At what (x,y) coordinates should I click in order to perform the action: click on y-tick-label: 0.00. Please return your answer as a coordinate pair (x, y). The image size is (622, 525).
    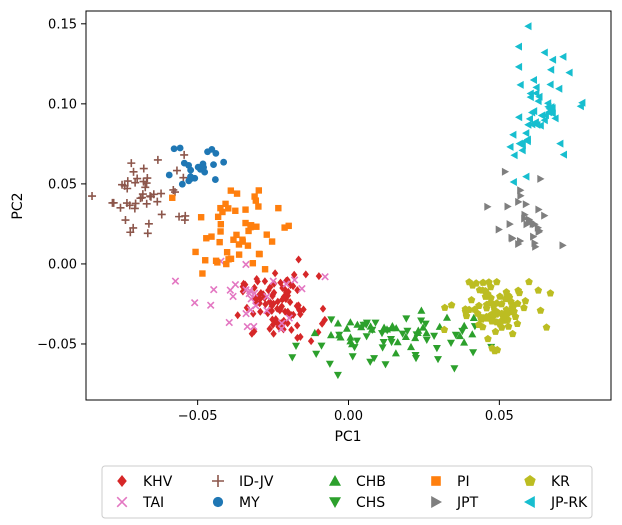
    Looking at the image, I should click on (62, 264).